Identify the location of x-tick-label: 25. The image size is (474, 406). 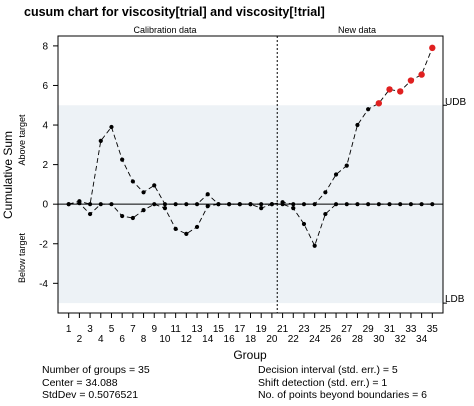
(326, 329).